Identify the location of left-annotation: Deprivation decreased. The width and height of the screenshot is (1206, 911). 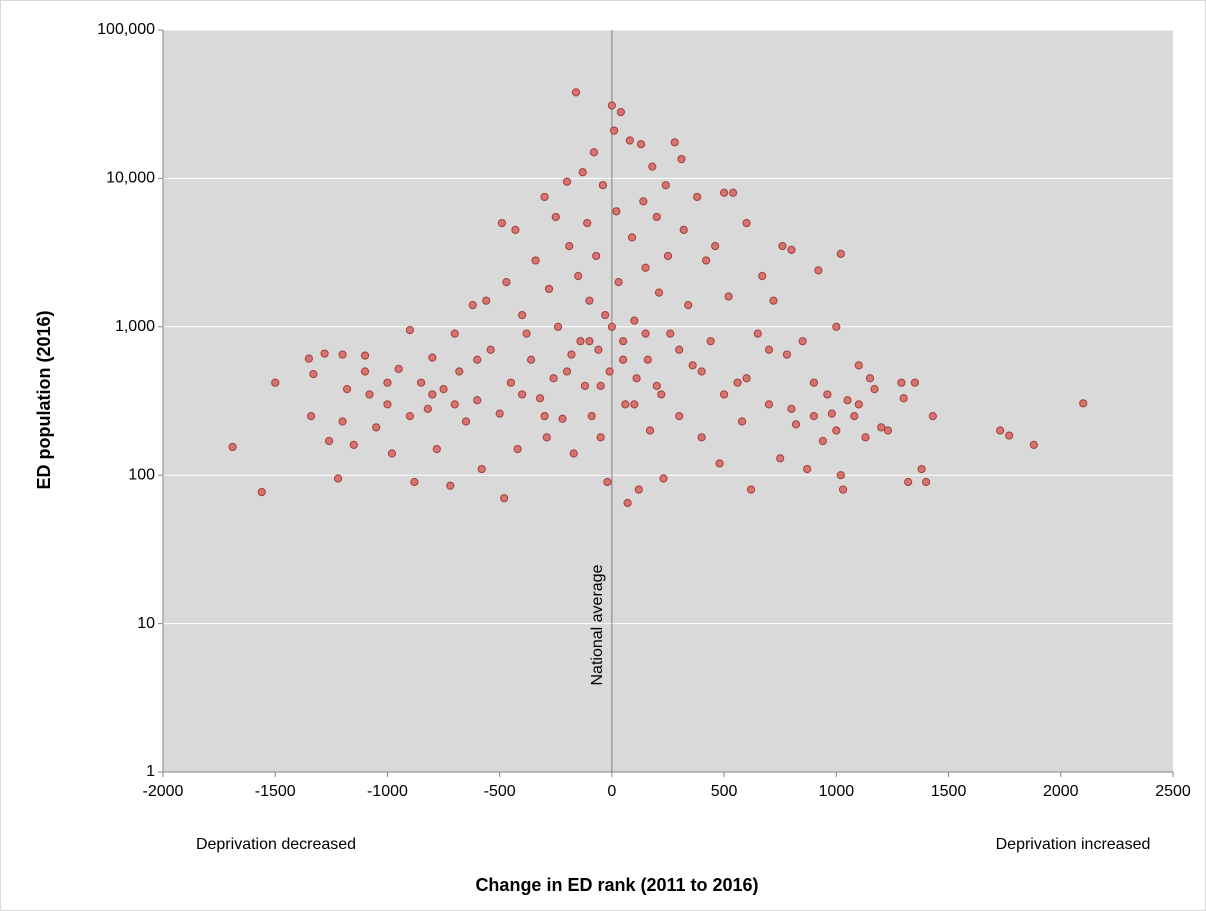
(276, 844).